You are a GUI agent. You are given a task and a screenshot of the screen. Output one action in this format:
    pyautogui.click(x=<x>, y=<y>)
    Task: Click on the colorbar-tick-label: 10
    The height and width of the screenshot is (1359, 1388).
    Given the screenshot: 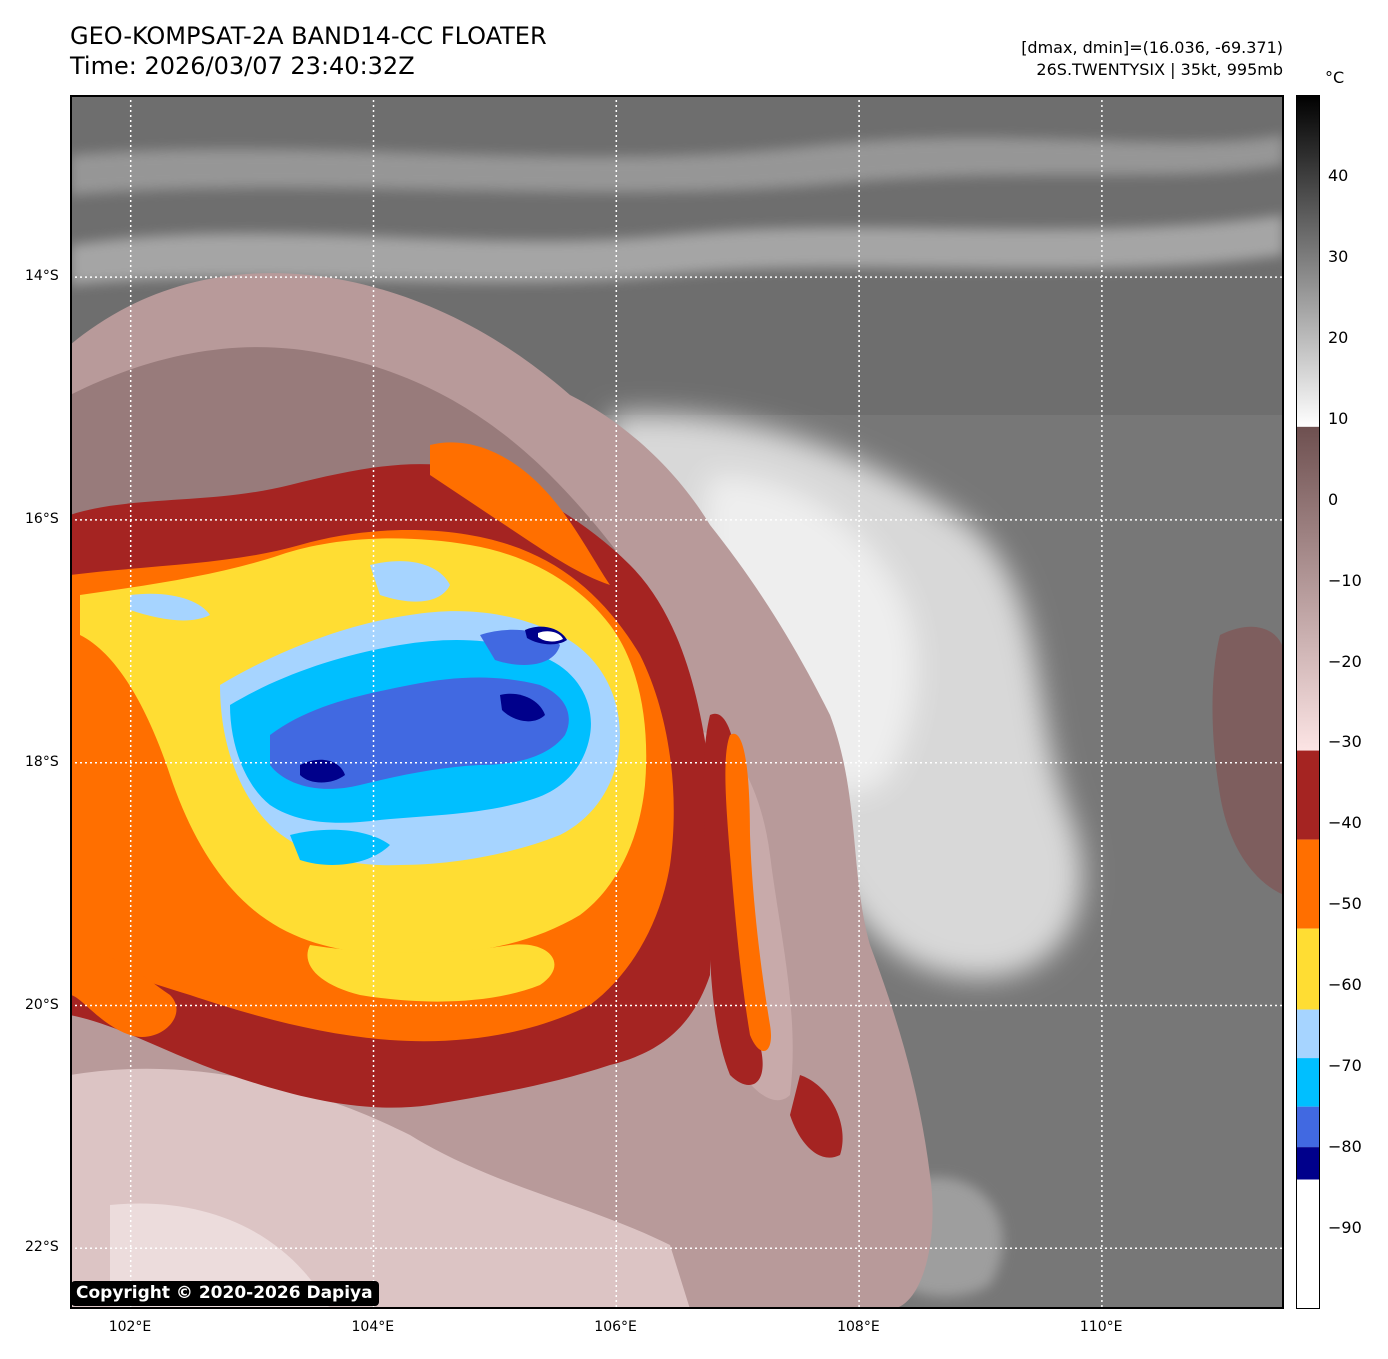 What is the action you would take?
    pyautogui.click(x=1338, y=418)
    